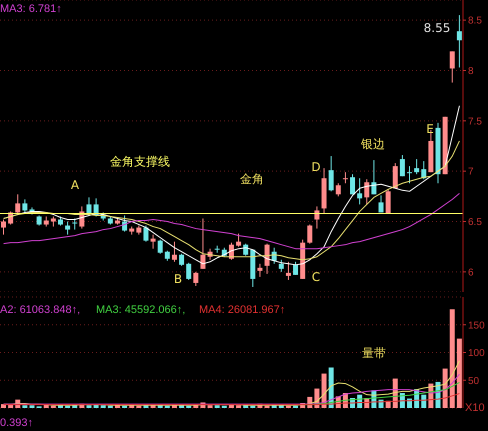  What do you see at coordinates (430, 129) in the screenshot?
I see `annotation: E` at bounding box center [430, 129].